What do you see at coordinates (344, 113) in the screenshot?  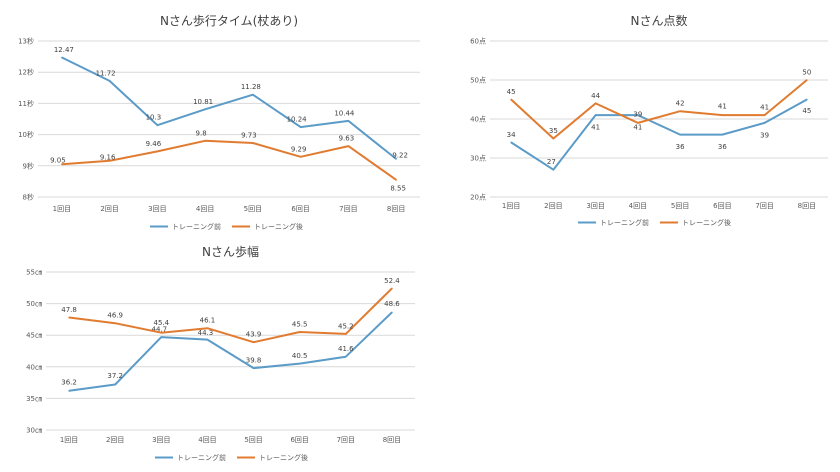 I see `data-label: 10.44` at bounding box center [344, 113].